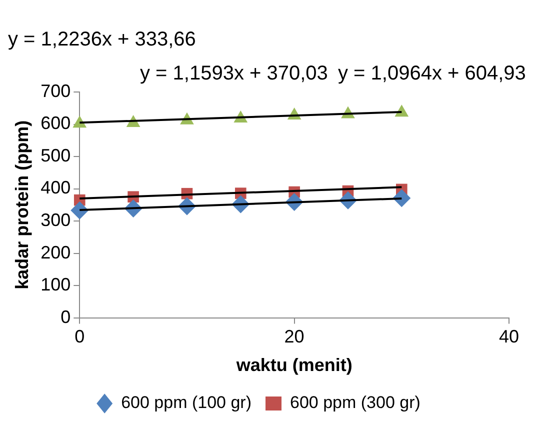  What do you see at coordinates (22, 205) in the screenshot?
I see `y-axis-title: kadar protein (ppm)` at bounding box center [22, 205].